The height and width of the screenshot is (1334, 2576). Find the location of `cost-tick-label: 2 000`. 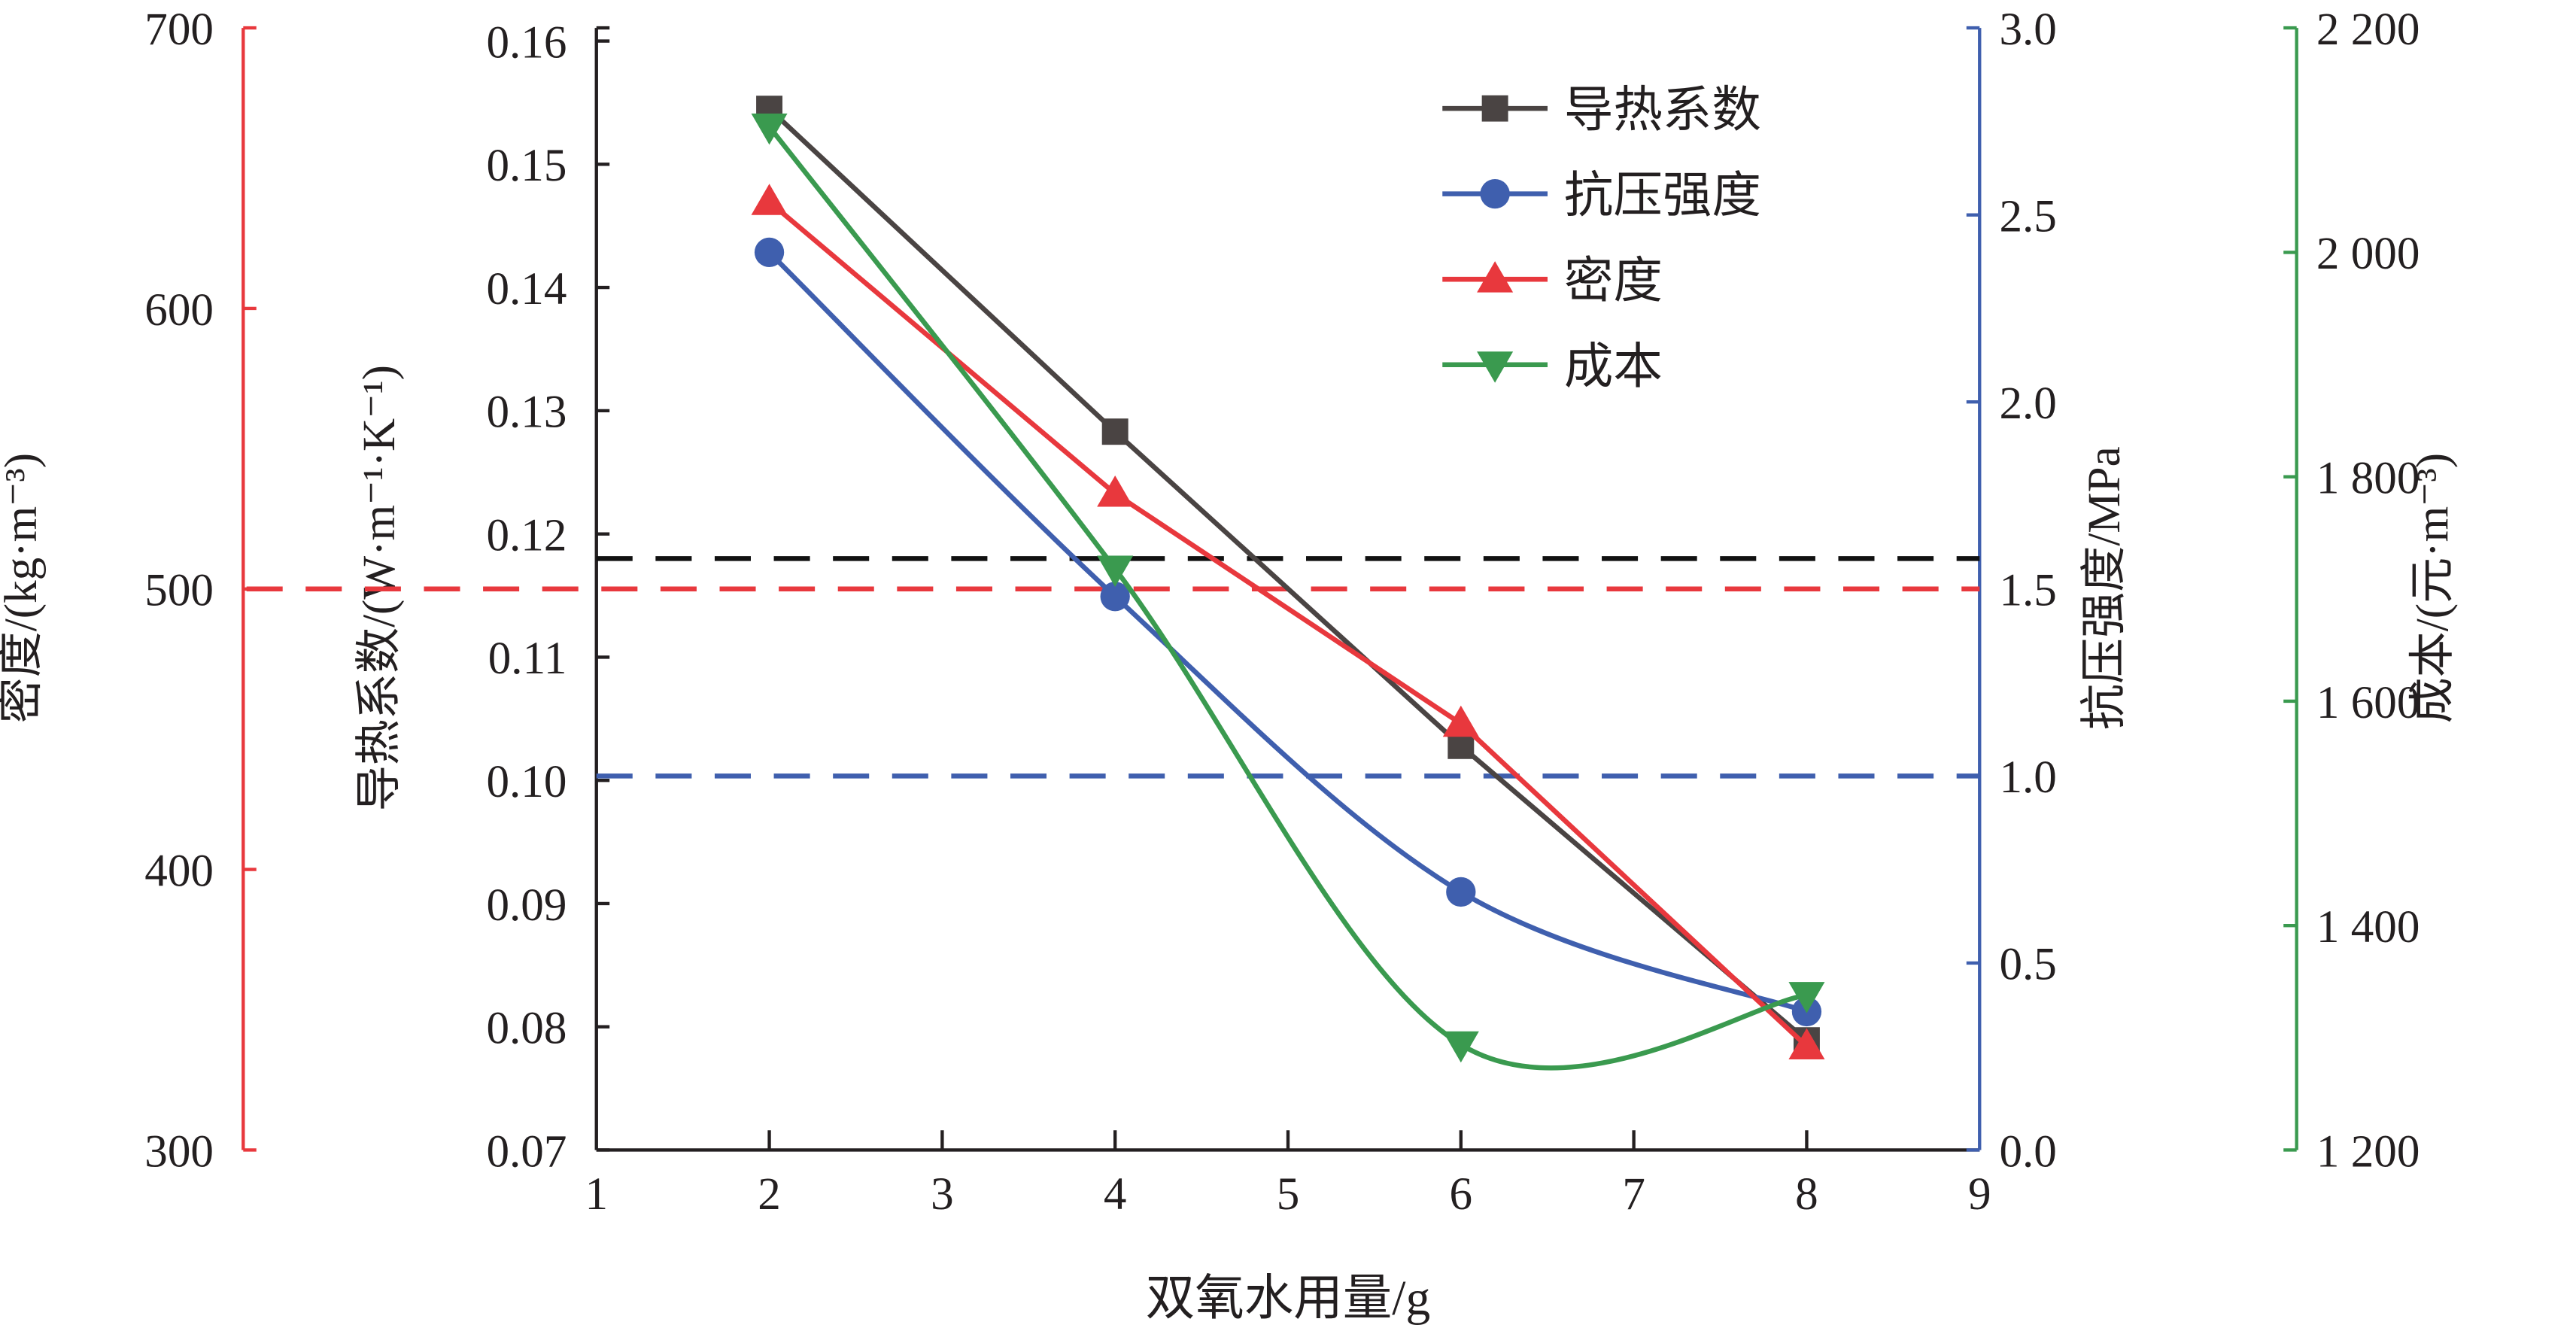

cost-tick-label: 2 000 is located at coordinates (2368, 254).